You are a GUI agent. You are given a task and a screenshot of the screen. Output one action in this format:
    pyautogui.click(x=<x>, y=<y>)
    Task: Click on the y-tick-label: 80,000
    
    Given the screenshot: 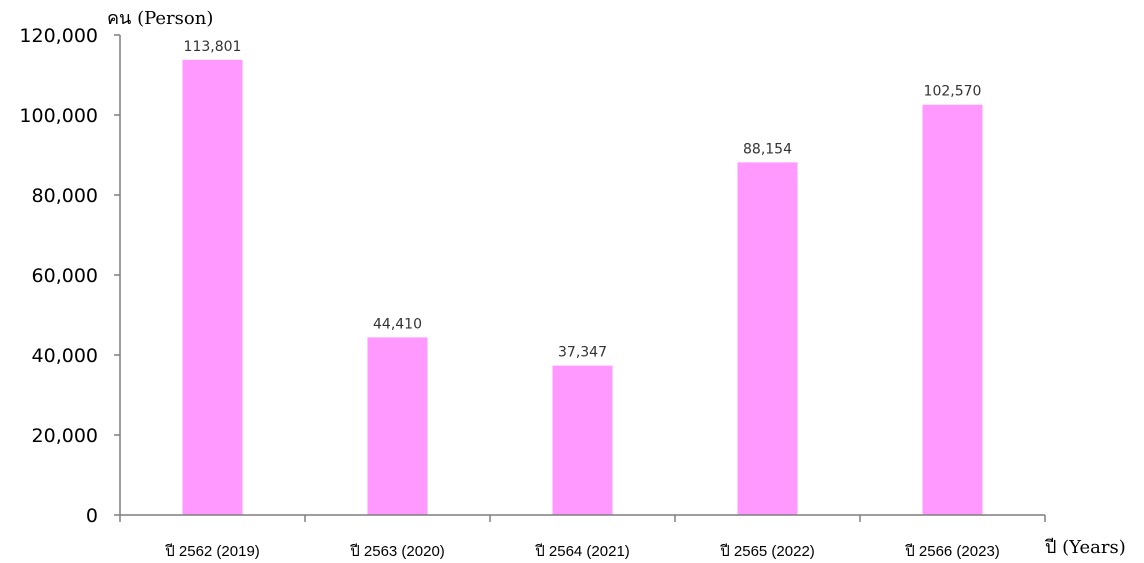 What is the action you would take?
    pyautogui.click(x=65, y=196)
    